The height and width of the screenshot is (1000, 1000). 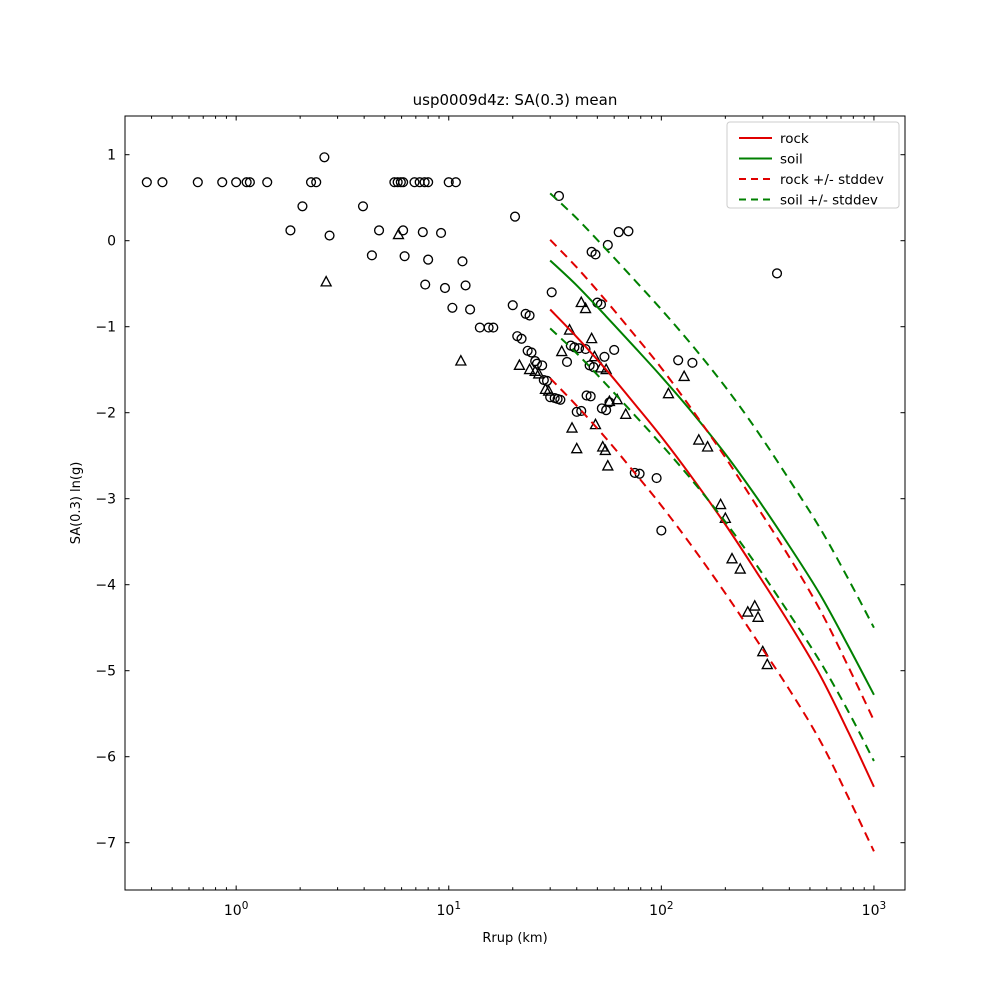 What do you see at coordinates (105, 586) in the screenshot?
I see `y-tick-label: −4` at bounding box center [105, 586].